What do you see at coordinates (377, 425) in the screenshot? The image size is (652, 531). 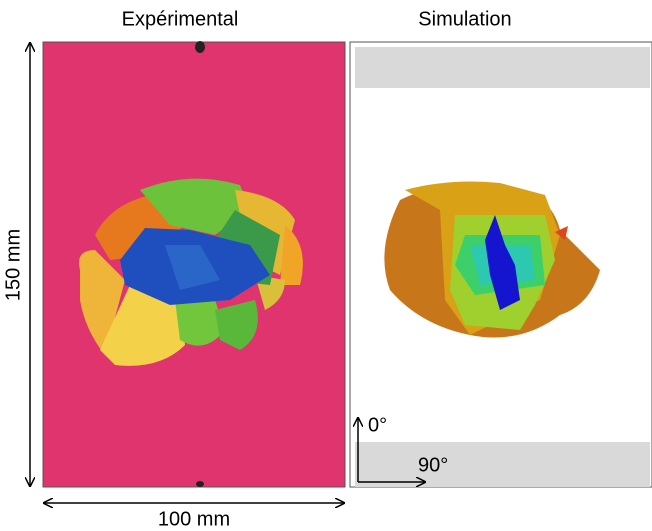 I see `orientation-label: 0°` at bounding box center [377, 425].